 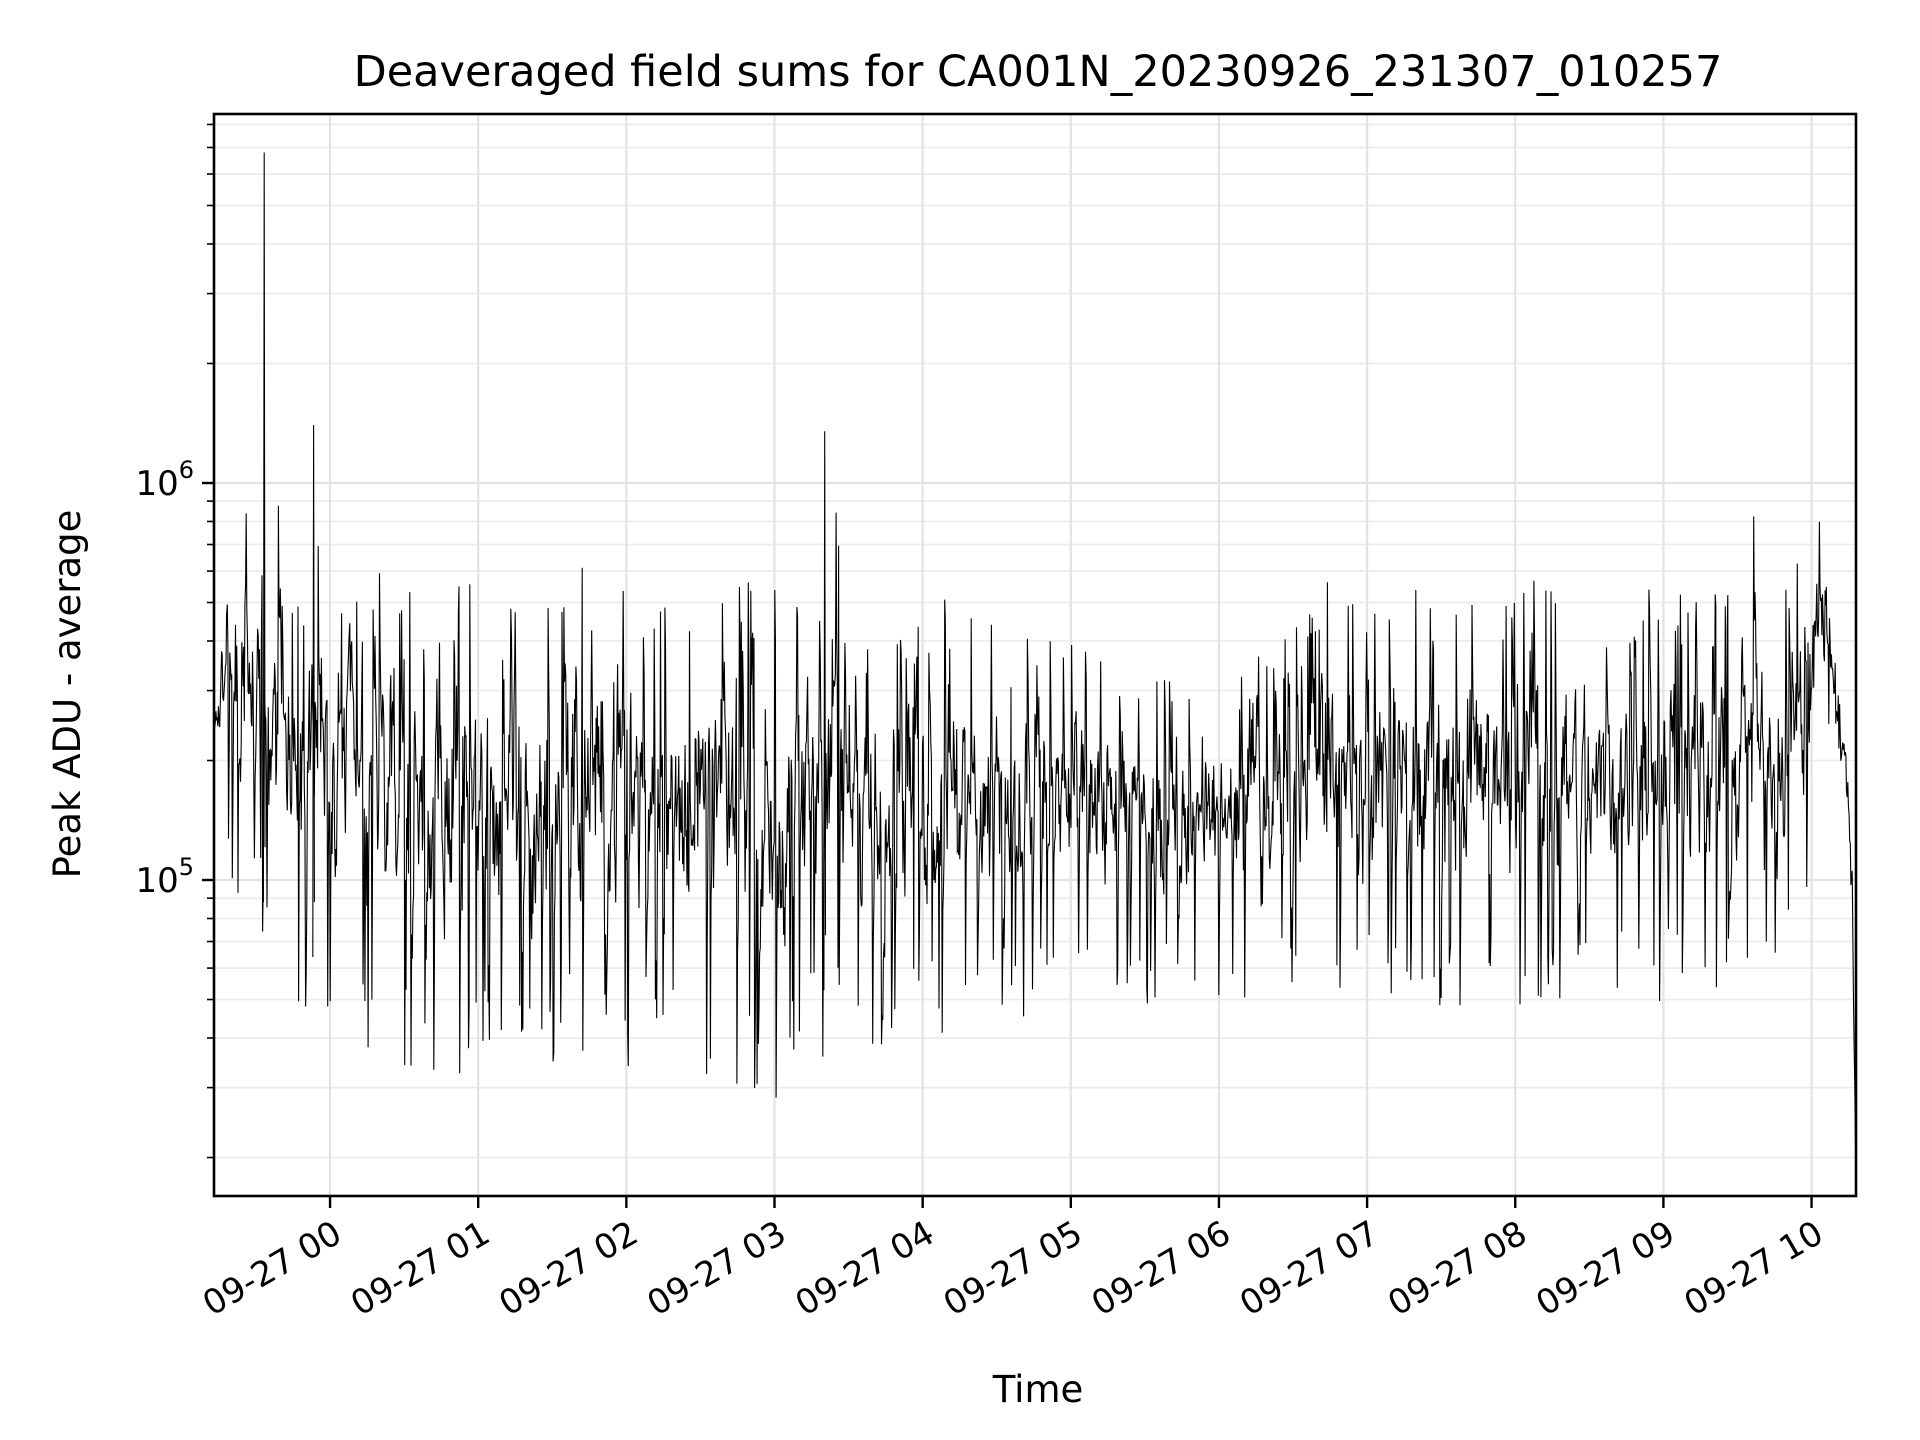 I want to click on x-axis-label: Time, so click(x=1038, y=1389).